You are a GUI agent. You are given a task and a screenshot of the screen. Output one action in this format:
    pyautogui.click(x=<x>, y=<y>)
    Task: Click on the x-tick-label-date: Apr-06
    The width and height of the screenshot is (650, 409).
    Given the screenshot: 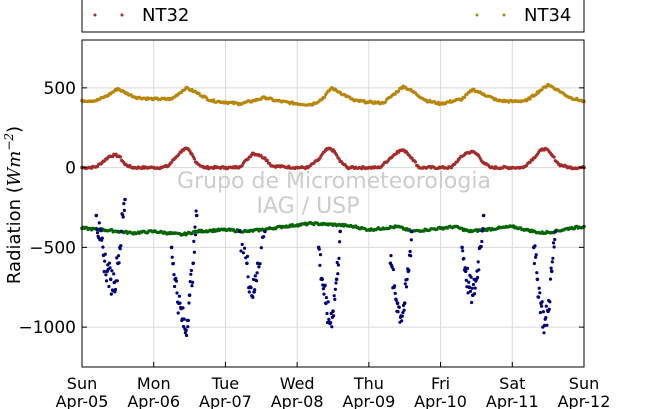 What is the action you would take?
    pyautogui.click(x=153, y=400)
    